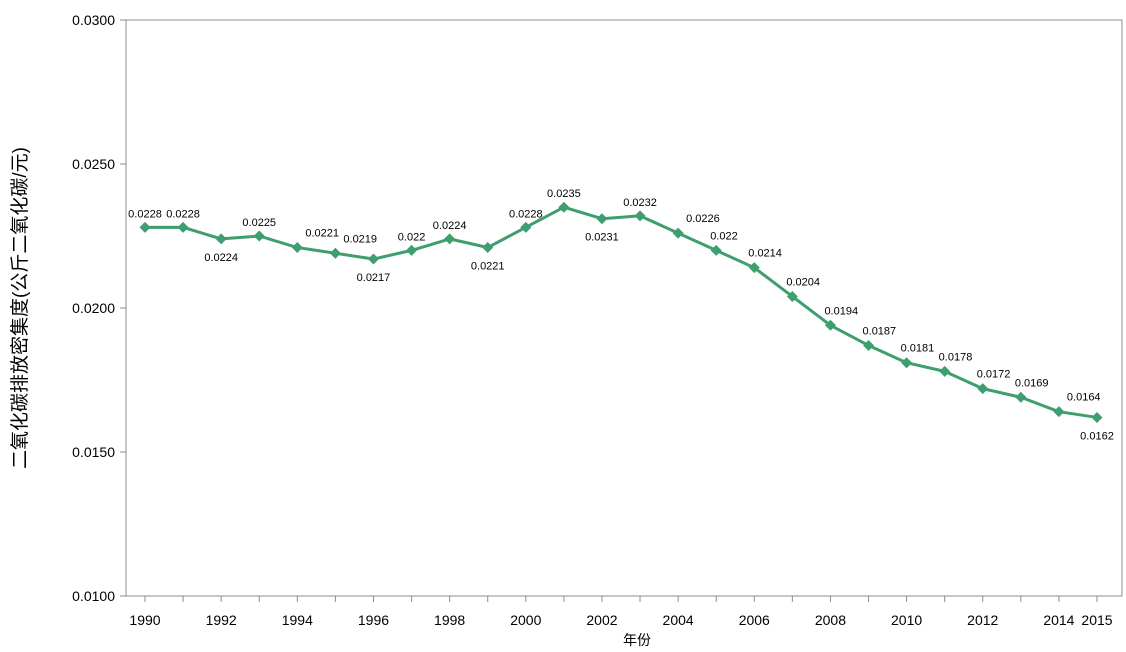 This screenshot has width=1126, height=652. Describe the element at coordinates (93, 20) in the screenshot. I see `y-tick-label: 0.0300` at that location.